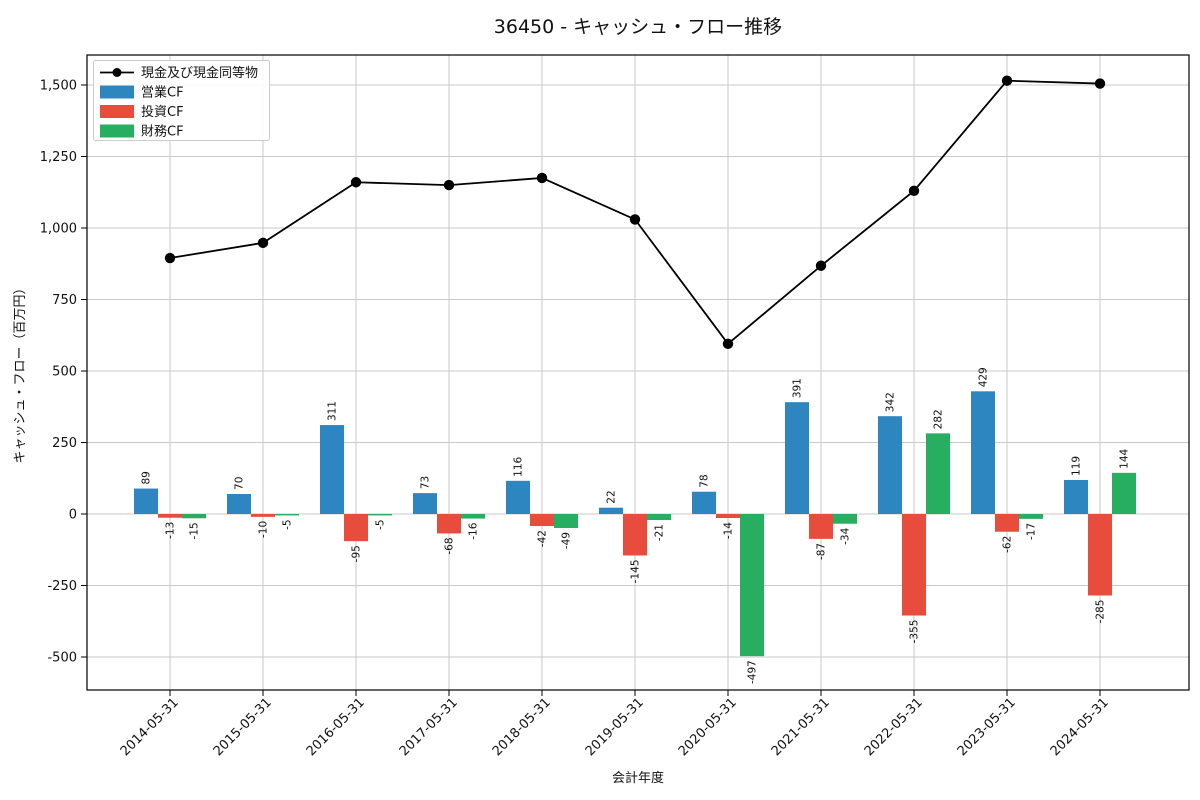  What do you see at coordinates (429, 727) in the screenshot?
I see `x-tick-label: 2017-05-31` at bounding box center [429, 727].